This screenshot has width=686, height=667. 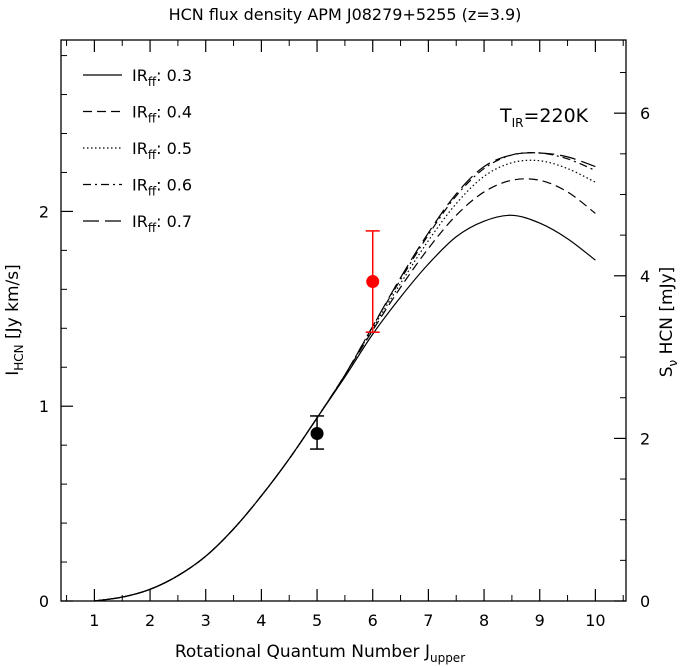 I want to click on y-right-label-sub: ν, so click(x=673, y=362).